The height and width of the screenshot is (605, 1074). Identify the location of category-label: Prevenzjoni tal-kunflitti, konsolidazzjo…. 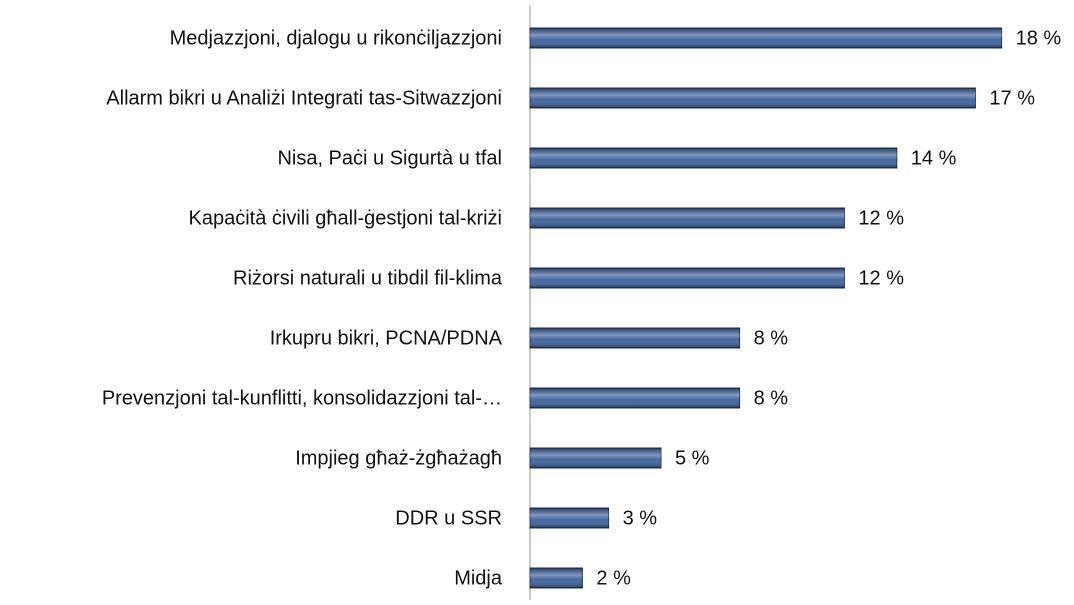
(302, 398).